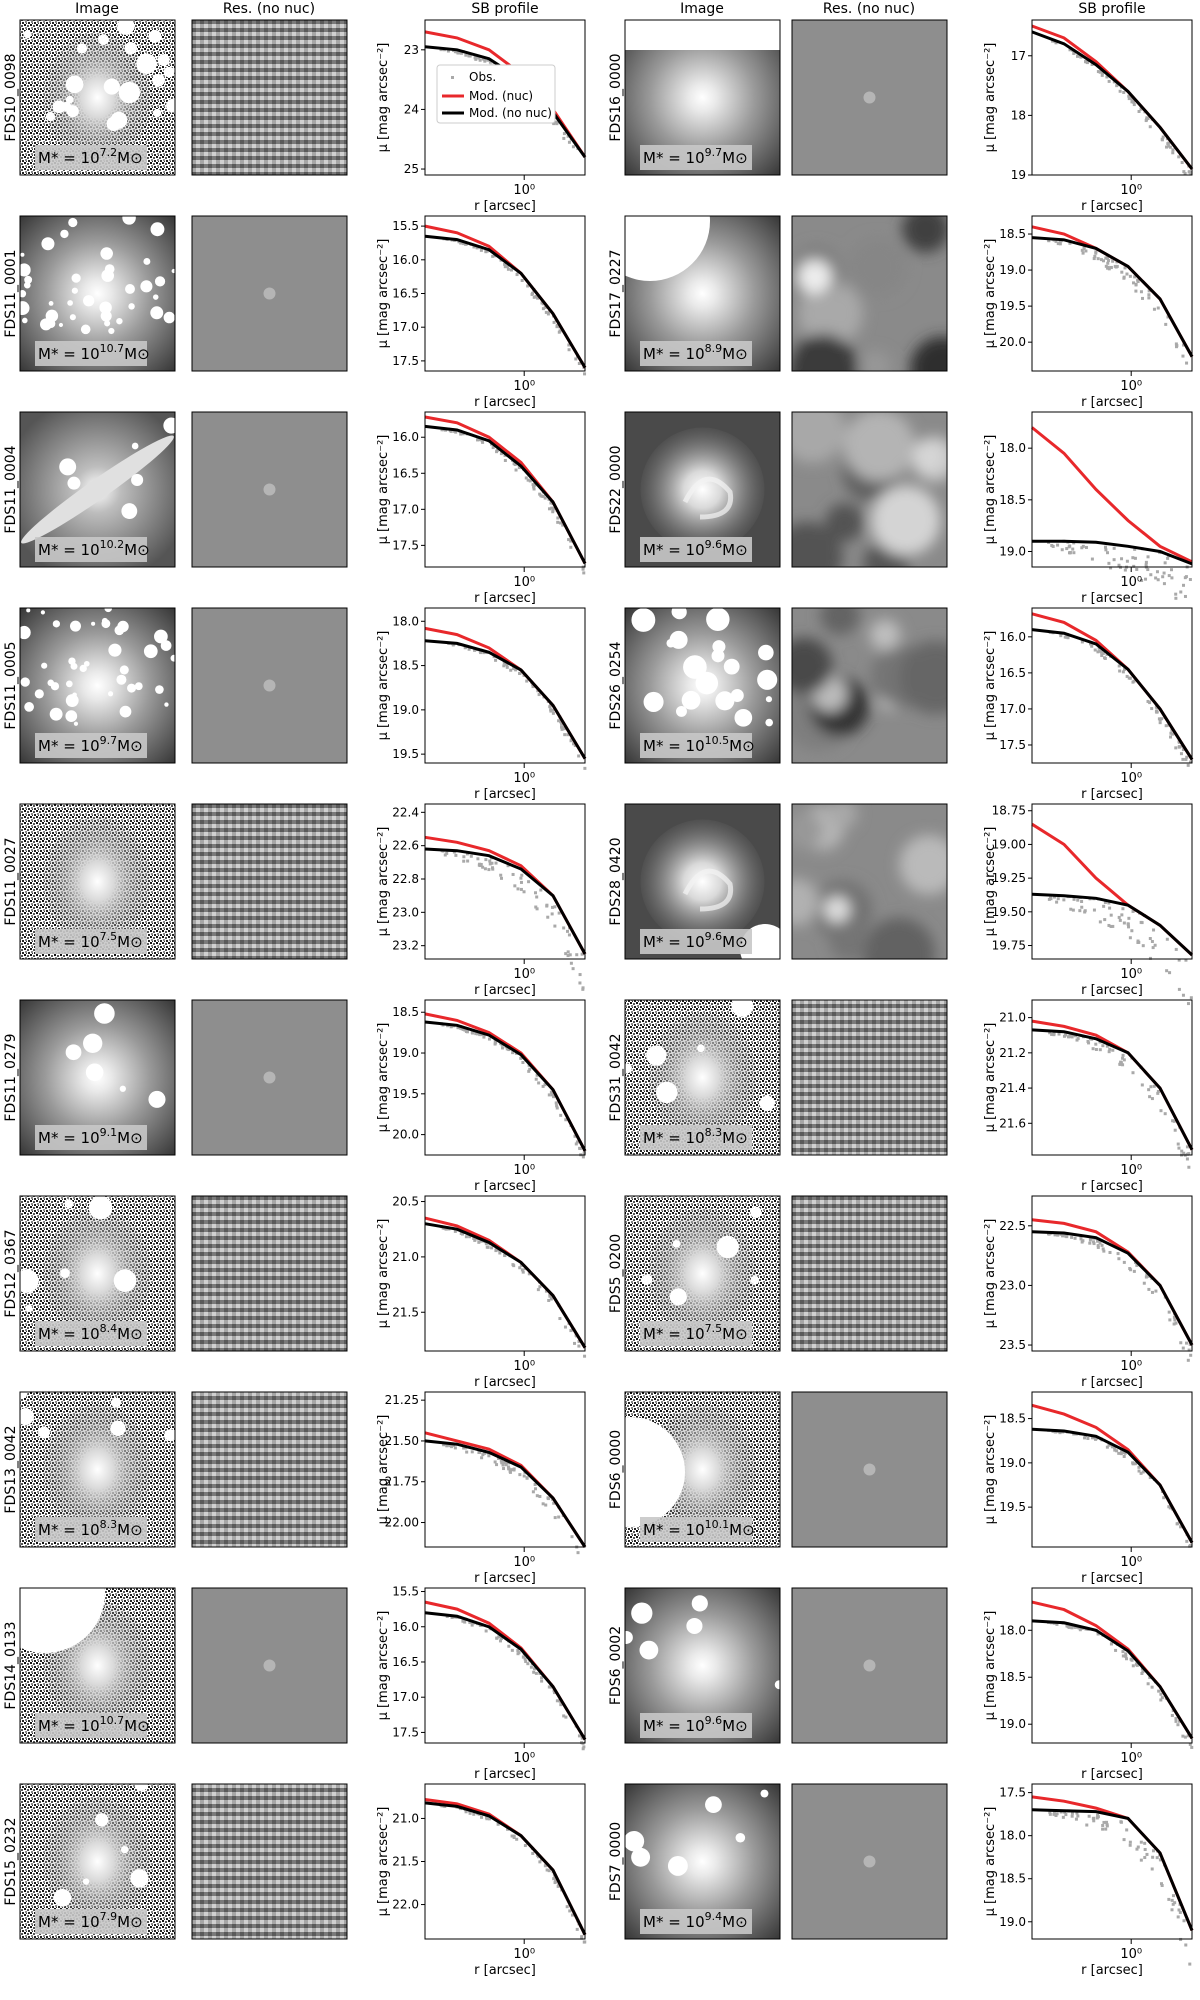 The image size is (1200, 2000). Describe the element at coordinates (702, 1861) in the screenshot. I see `galaxy-image-panel: M* = 109.4M⊙` at that location.